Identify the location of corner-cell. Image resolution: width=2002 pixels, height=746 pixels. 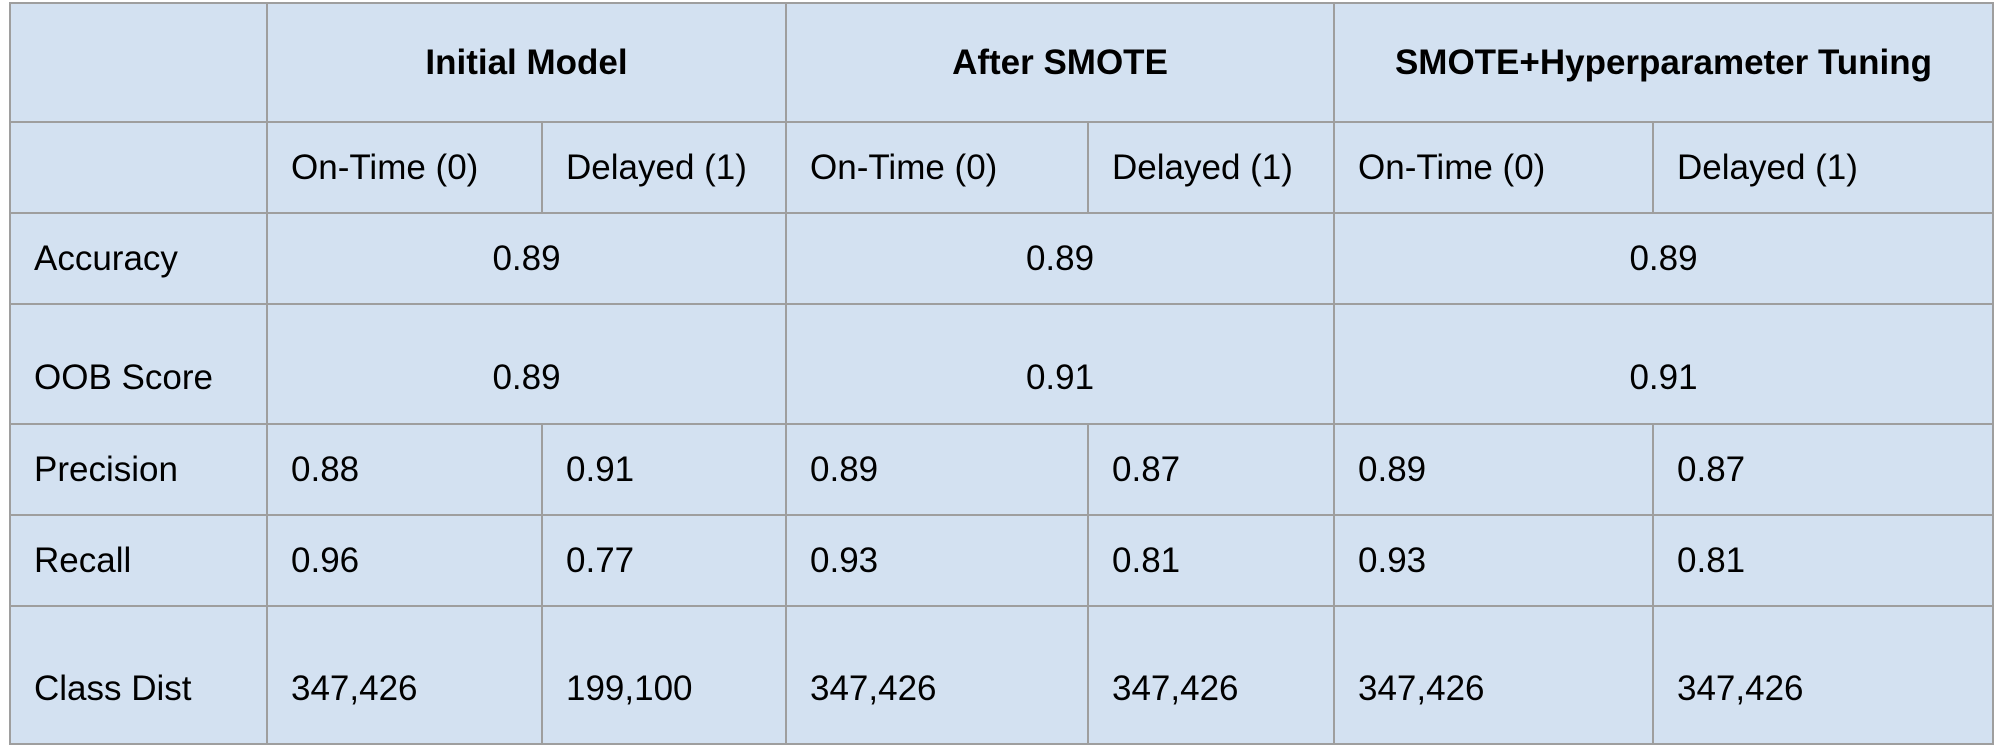
(138, 62).